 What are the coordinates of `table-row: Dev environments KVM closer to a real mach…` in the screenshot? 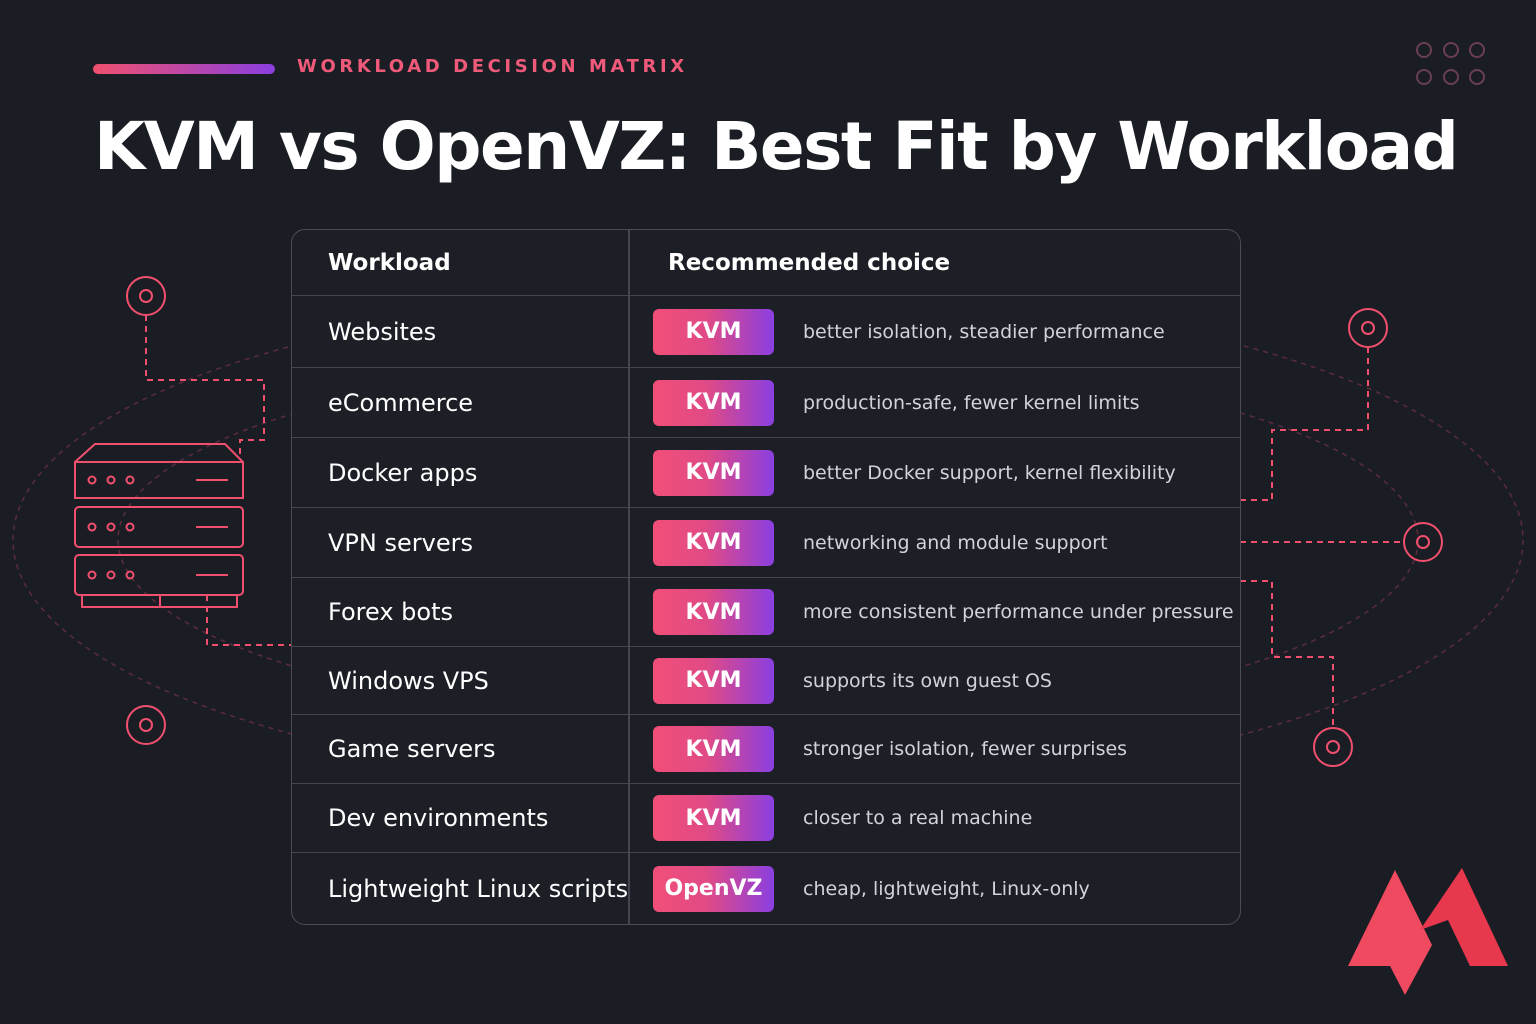 It's located at (766, 817).